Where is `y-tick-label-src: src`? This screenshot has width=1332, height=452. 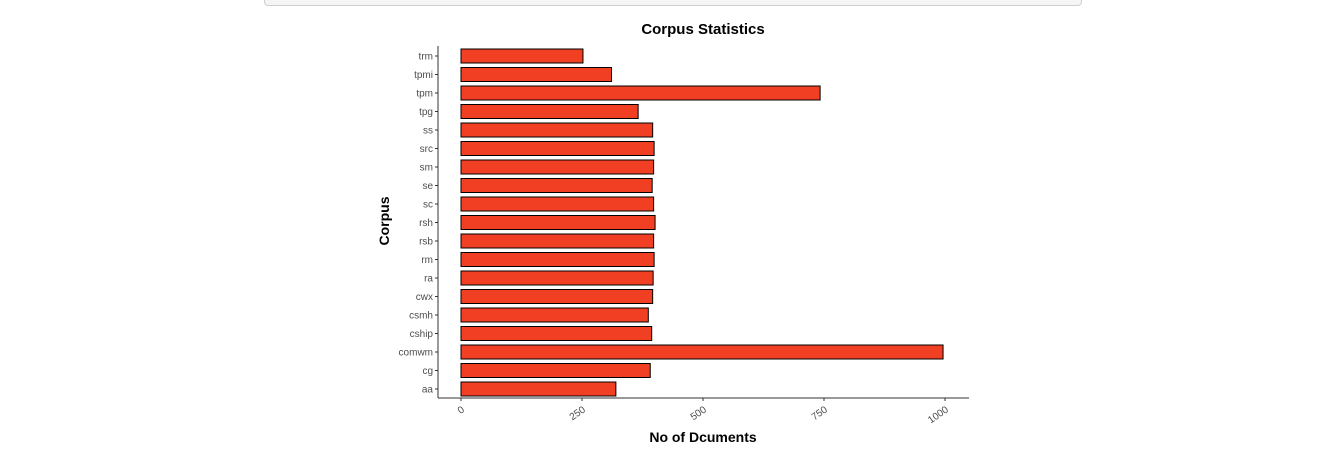
y-tick-label-src: src is located at coordinates (426, 149).